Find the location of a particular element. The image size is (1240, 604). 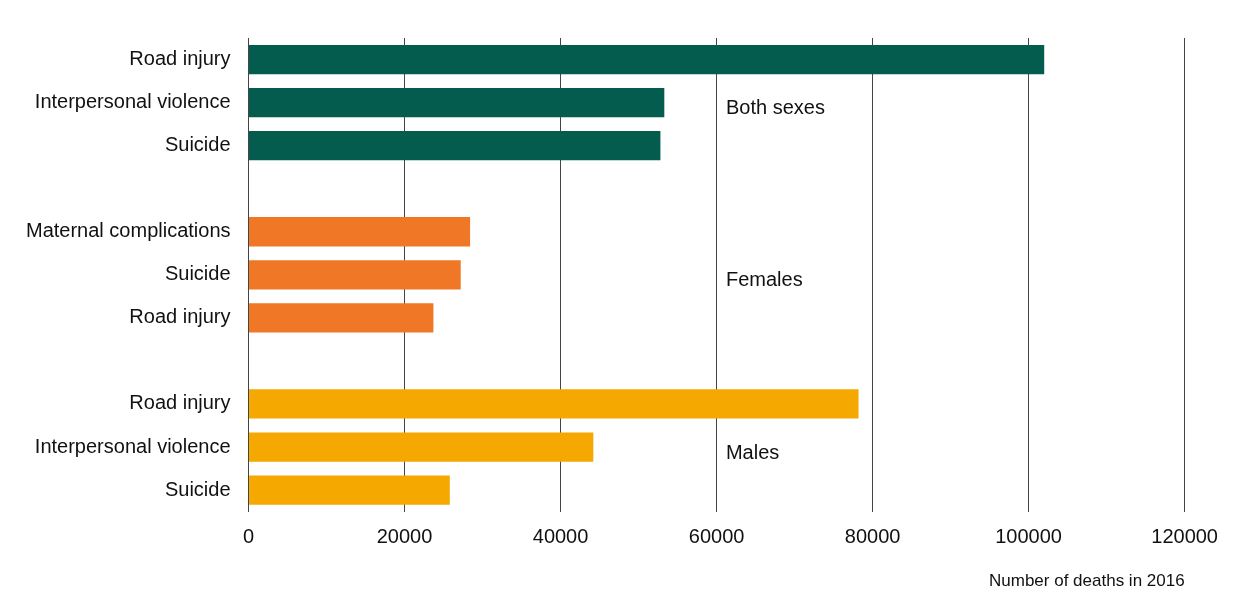

y-tick-label: Maternal complications is located at coordinates (128, 230).